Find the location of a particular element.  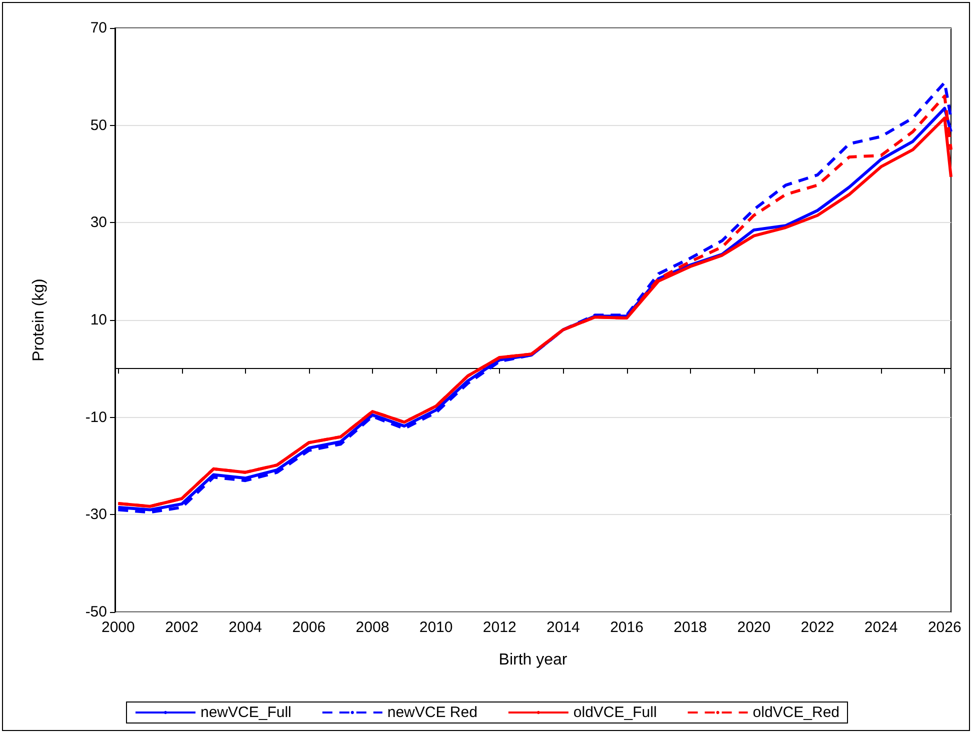

x-tick-label: 2016 is located at coordinates (627, 627).